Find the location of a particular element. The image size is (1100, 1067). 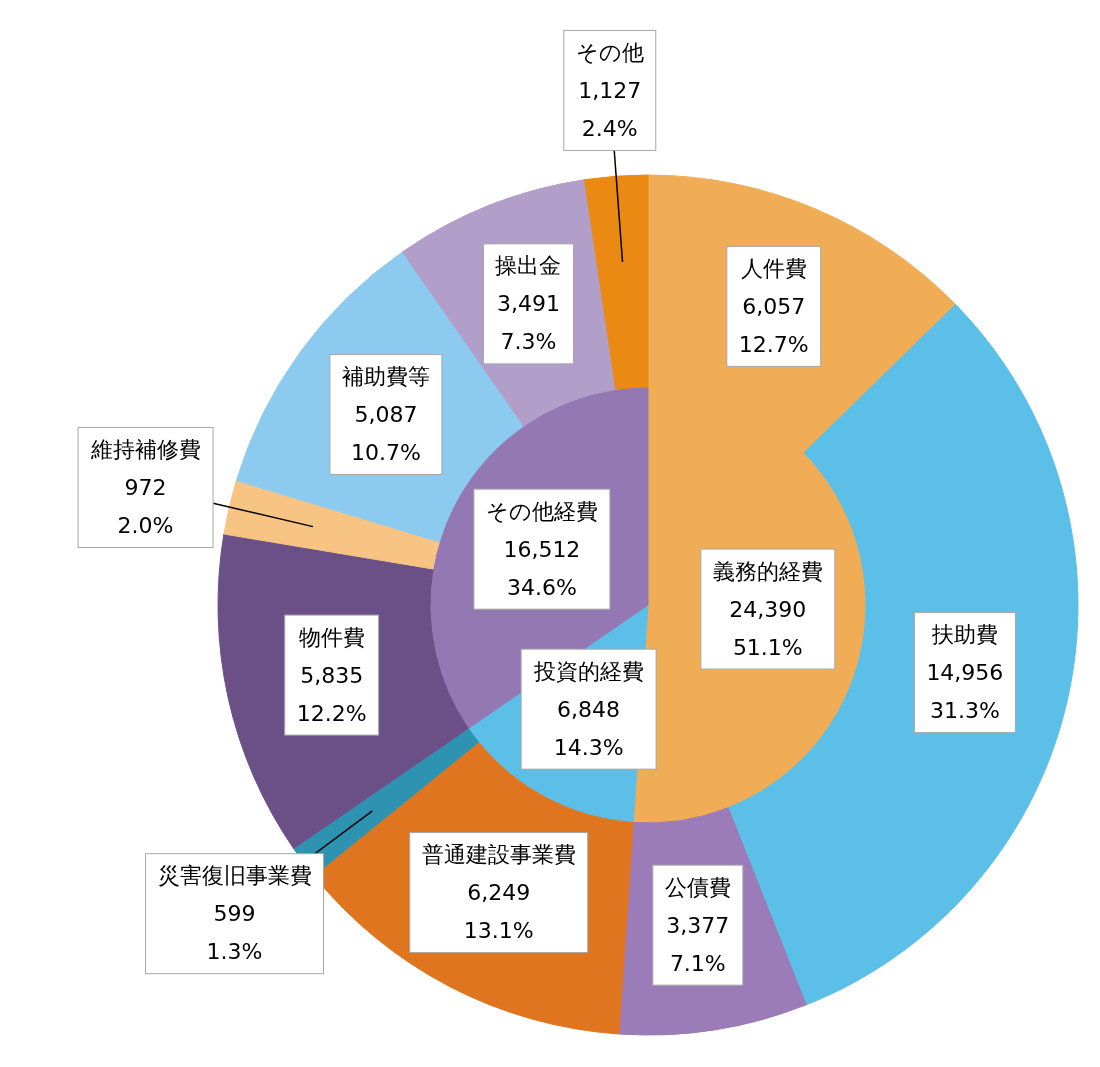

slice-label: 災害復旧事業費 is located at coordinates (234, 876).